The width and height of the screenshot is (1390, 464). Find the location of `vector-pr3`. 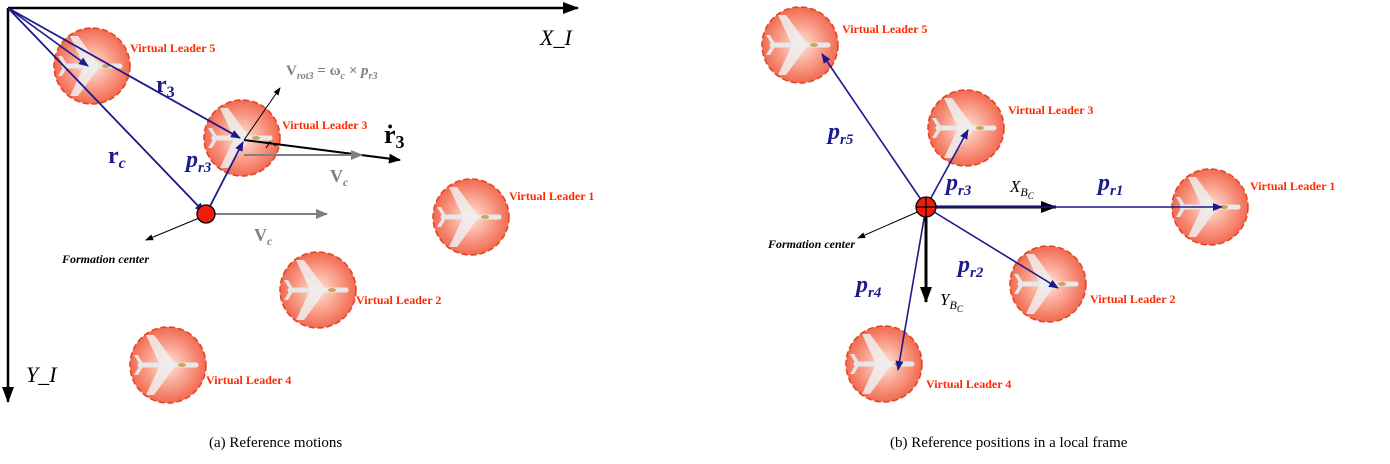

vector-pr3 is located at coordinates (224, 178).